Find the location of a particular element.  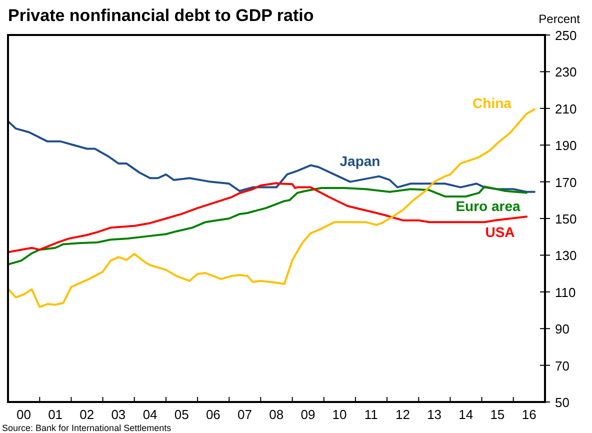

line-series is located at coordinates (268, 218).